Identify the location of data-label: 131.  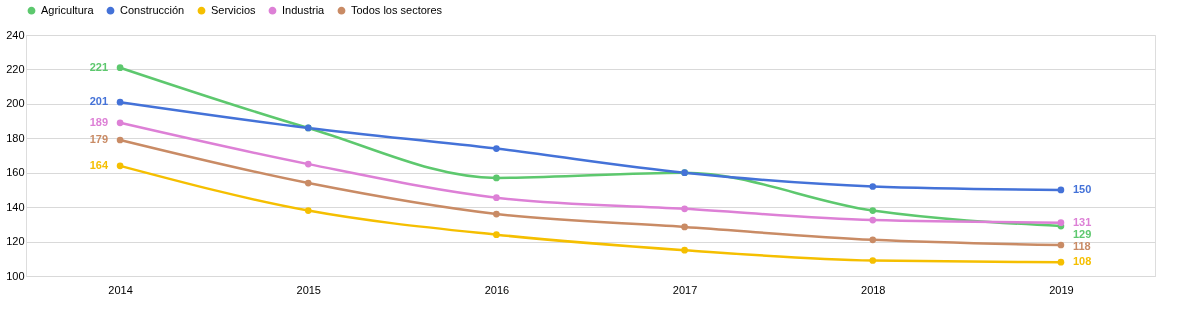
(1082, 221).